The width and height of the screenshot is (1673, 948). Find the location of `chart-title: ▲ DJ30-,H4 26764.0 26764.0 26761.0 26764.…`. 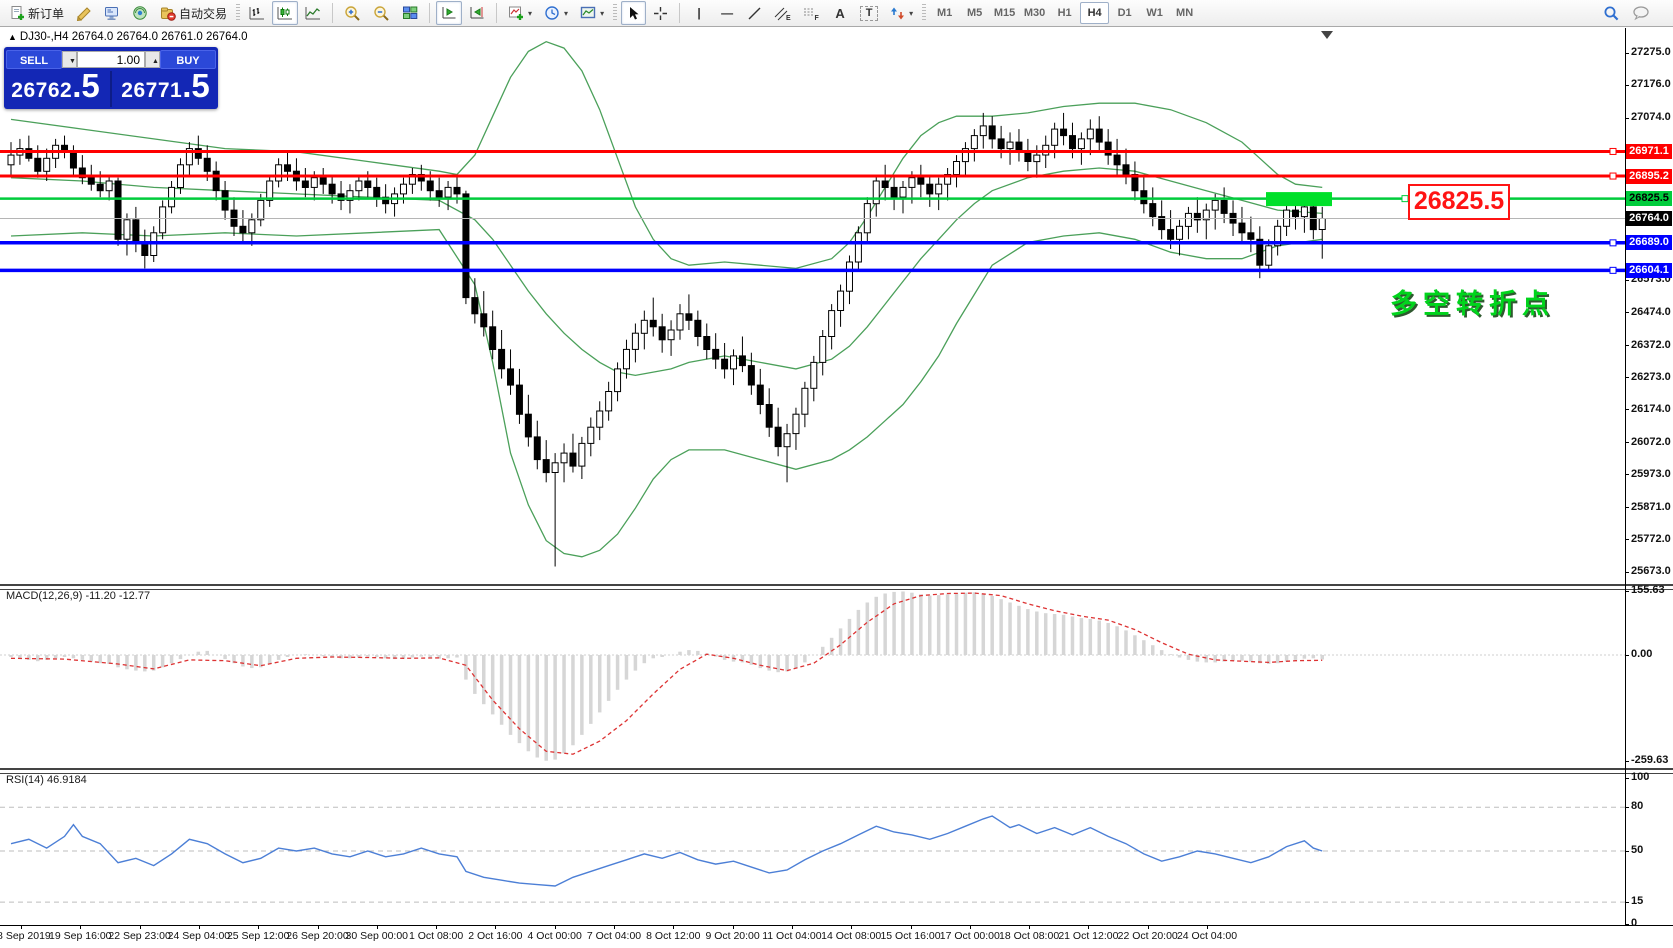

chart-title: ▲ DJ30-,H4 26764.0 26764.0 26761.0 26764.… is located at coordinates (128, 37).